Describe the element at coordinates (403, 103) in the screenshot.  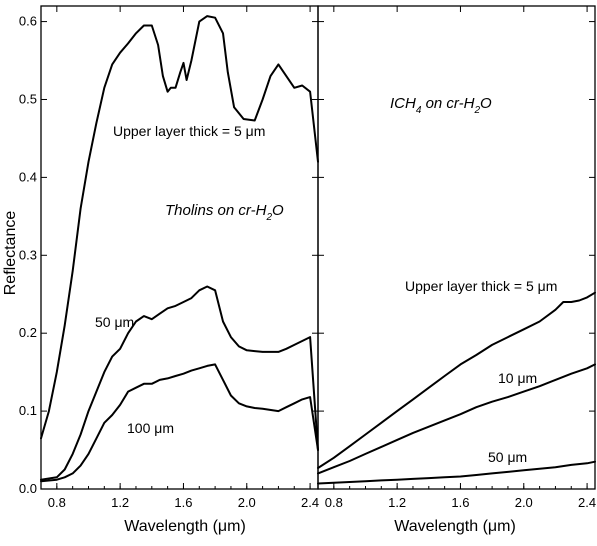
I see `right-title-pre: ICH` at that location.